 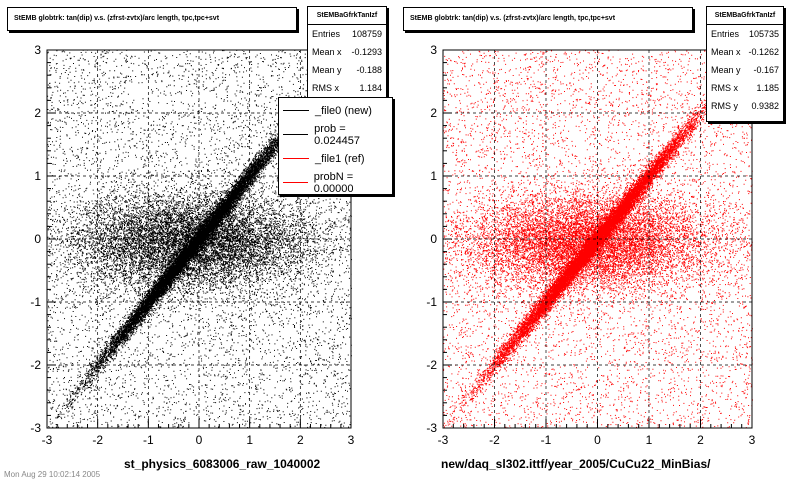 I want to click on right-x-tick-label: 0, so click(x=597, y=440).